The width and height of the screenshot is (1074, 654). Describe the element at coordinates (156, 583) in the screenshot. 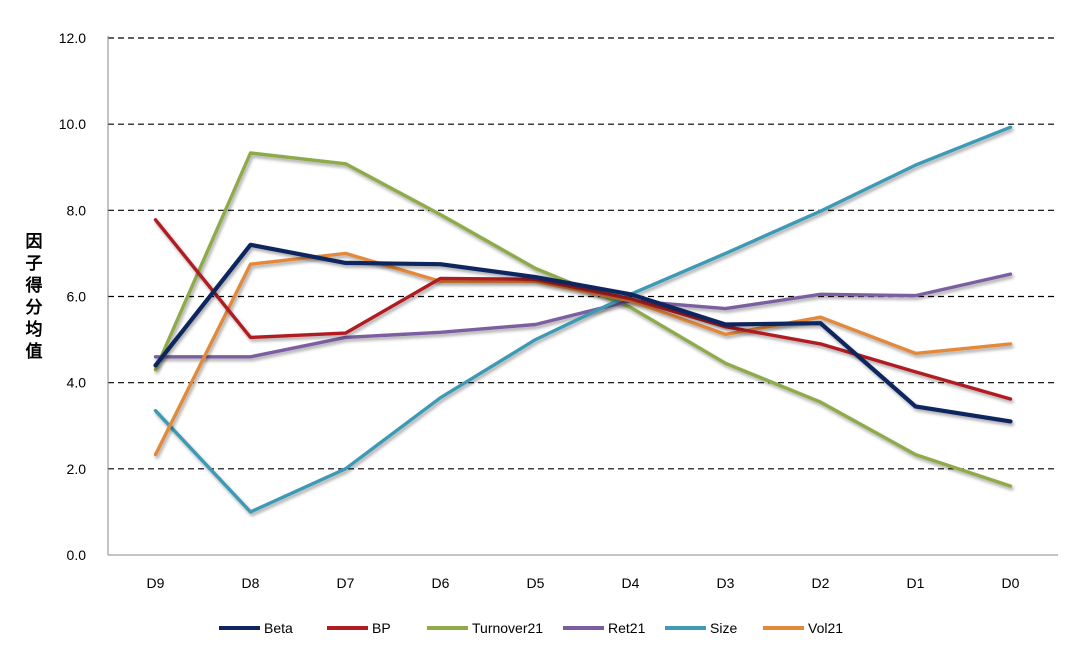

I see `x-tick-label: D9` at that location.